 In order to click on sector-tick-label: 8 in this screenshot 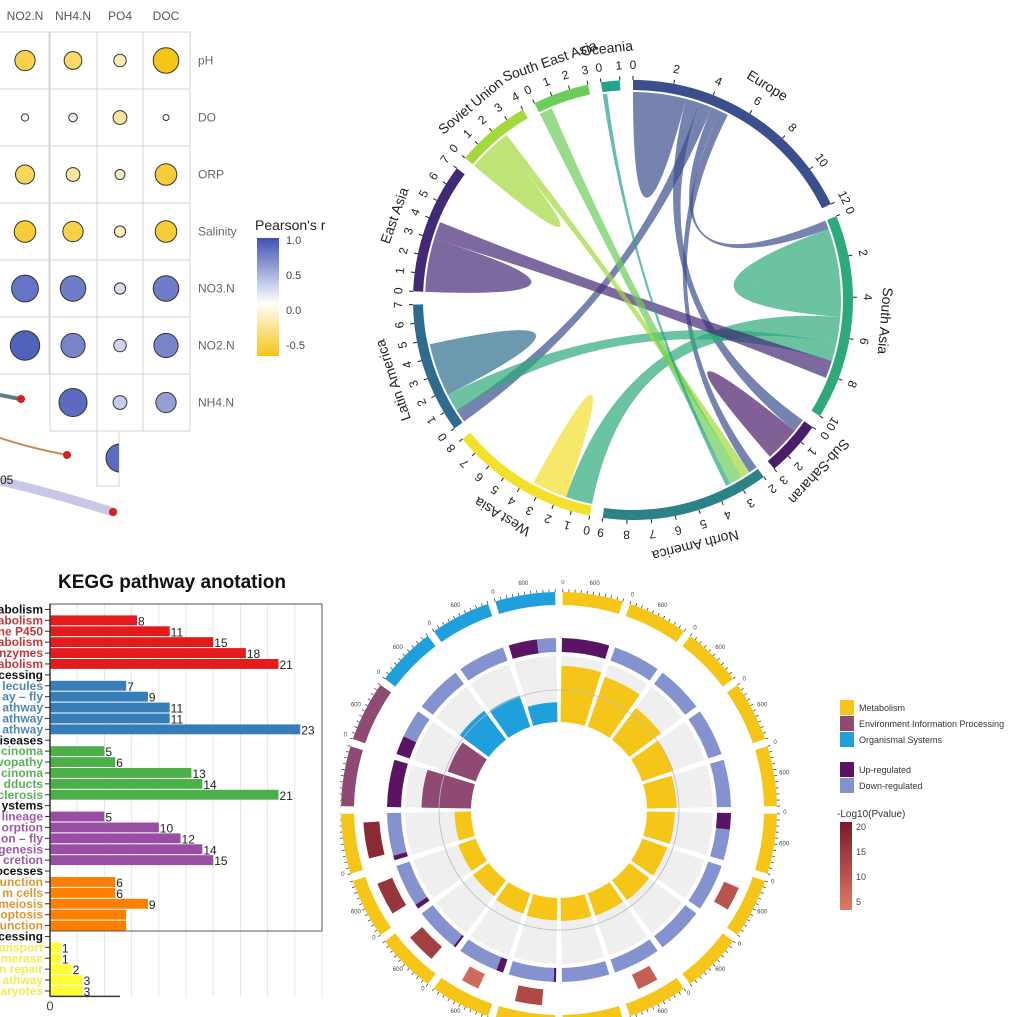, I will do `click(626, 535)`.